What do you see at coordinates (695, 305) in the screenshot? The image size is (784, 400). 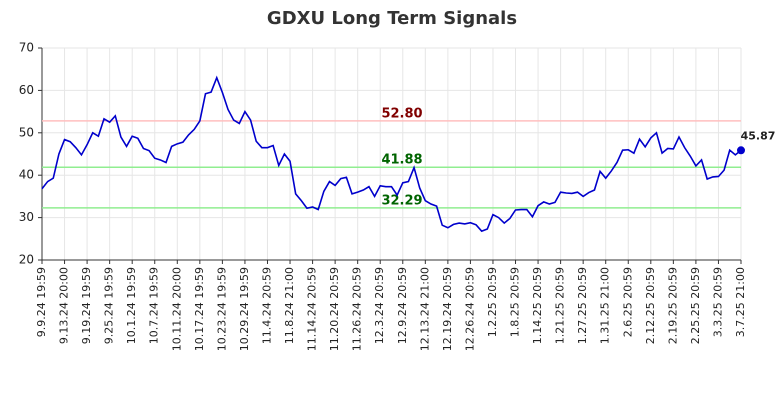 I see `x-tick-label: 2.25.25 20:59` at bounding box center [695, 305].